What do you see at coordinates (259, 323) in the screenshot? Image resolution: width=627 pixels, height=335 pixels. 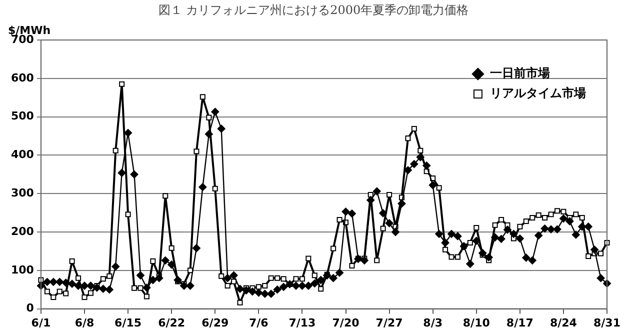 I see `x-tick-label: 7/6` at bounding box center [259, 323].